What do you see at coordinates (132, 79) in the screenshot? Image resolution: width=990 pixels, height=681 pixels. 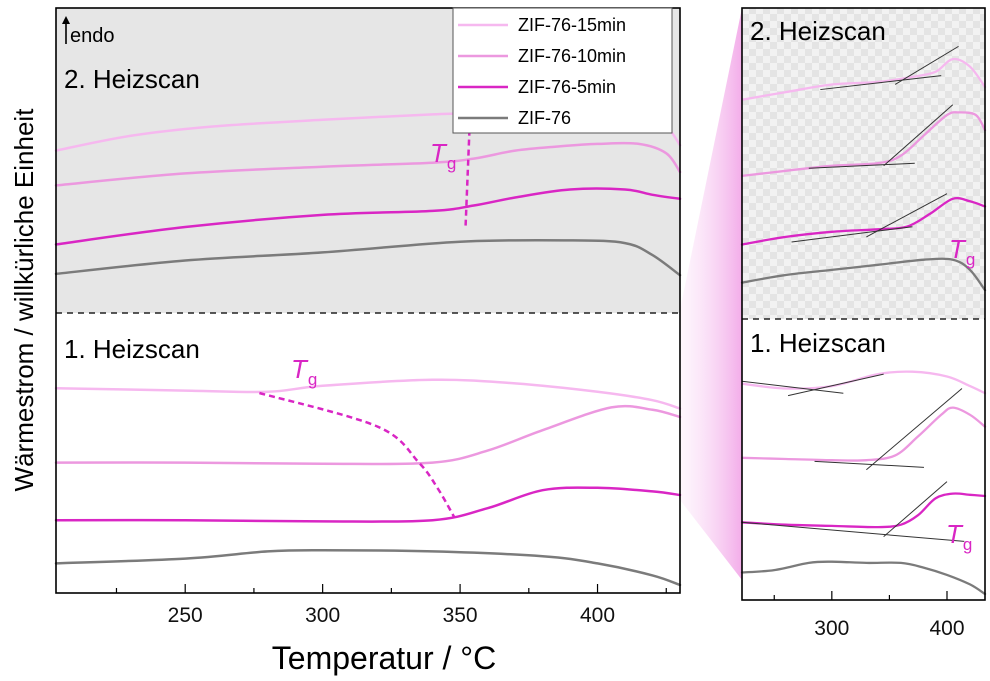 I see `main-scan-label-2: 2. Heizscan` at bounding box center [132, 79].